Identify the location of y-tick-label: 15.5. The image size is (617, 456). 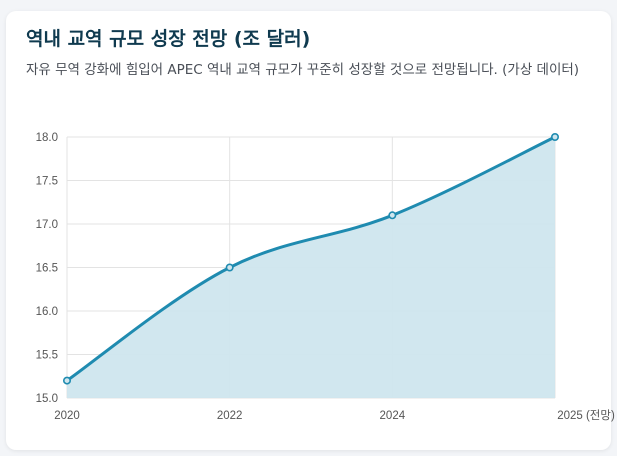
(47, 356).